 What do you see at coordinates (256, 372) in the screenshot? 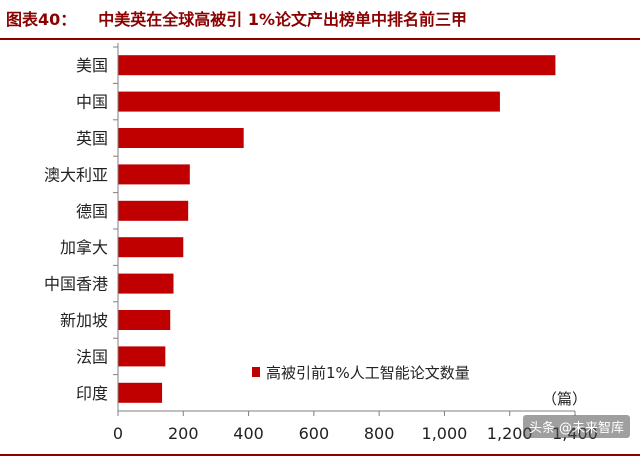
I see `legend-swatch` at bounding box center [256, 372].